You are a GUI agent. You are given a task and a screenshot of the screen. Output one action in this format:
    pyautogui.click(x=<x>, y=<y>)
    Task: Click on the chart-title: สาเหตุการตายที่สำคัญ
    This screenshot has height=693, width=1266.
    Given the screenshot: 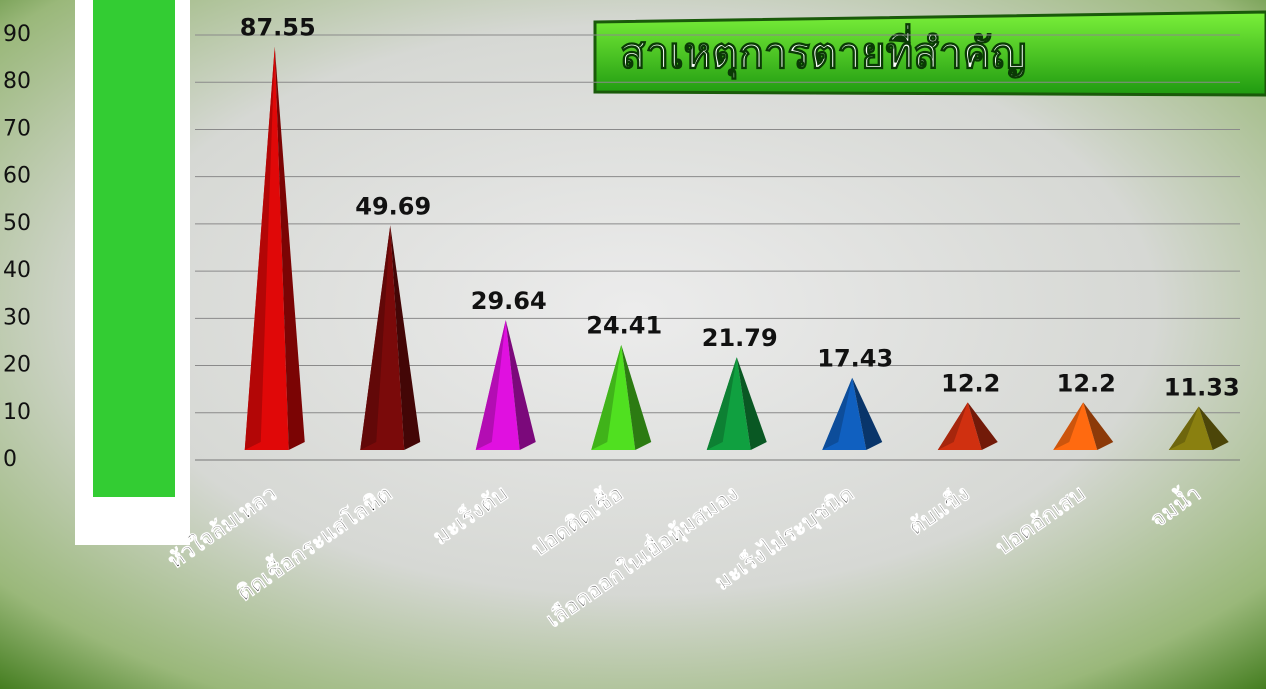 What is the action you would take?
    pyautogui.click(x=823, y=52)
    